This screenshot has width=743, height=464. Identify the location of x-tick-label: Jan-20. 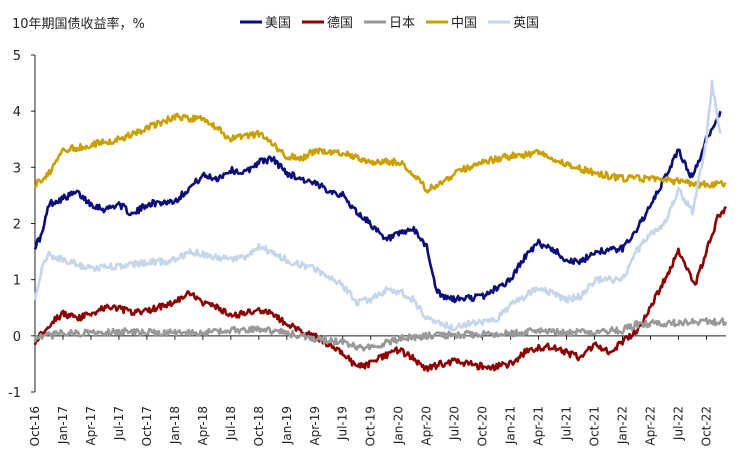
(399, 425).